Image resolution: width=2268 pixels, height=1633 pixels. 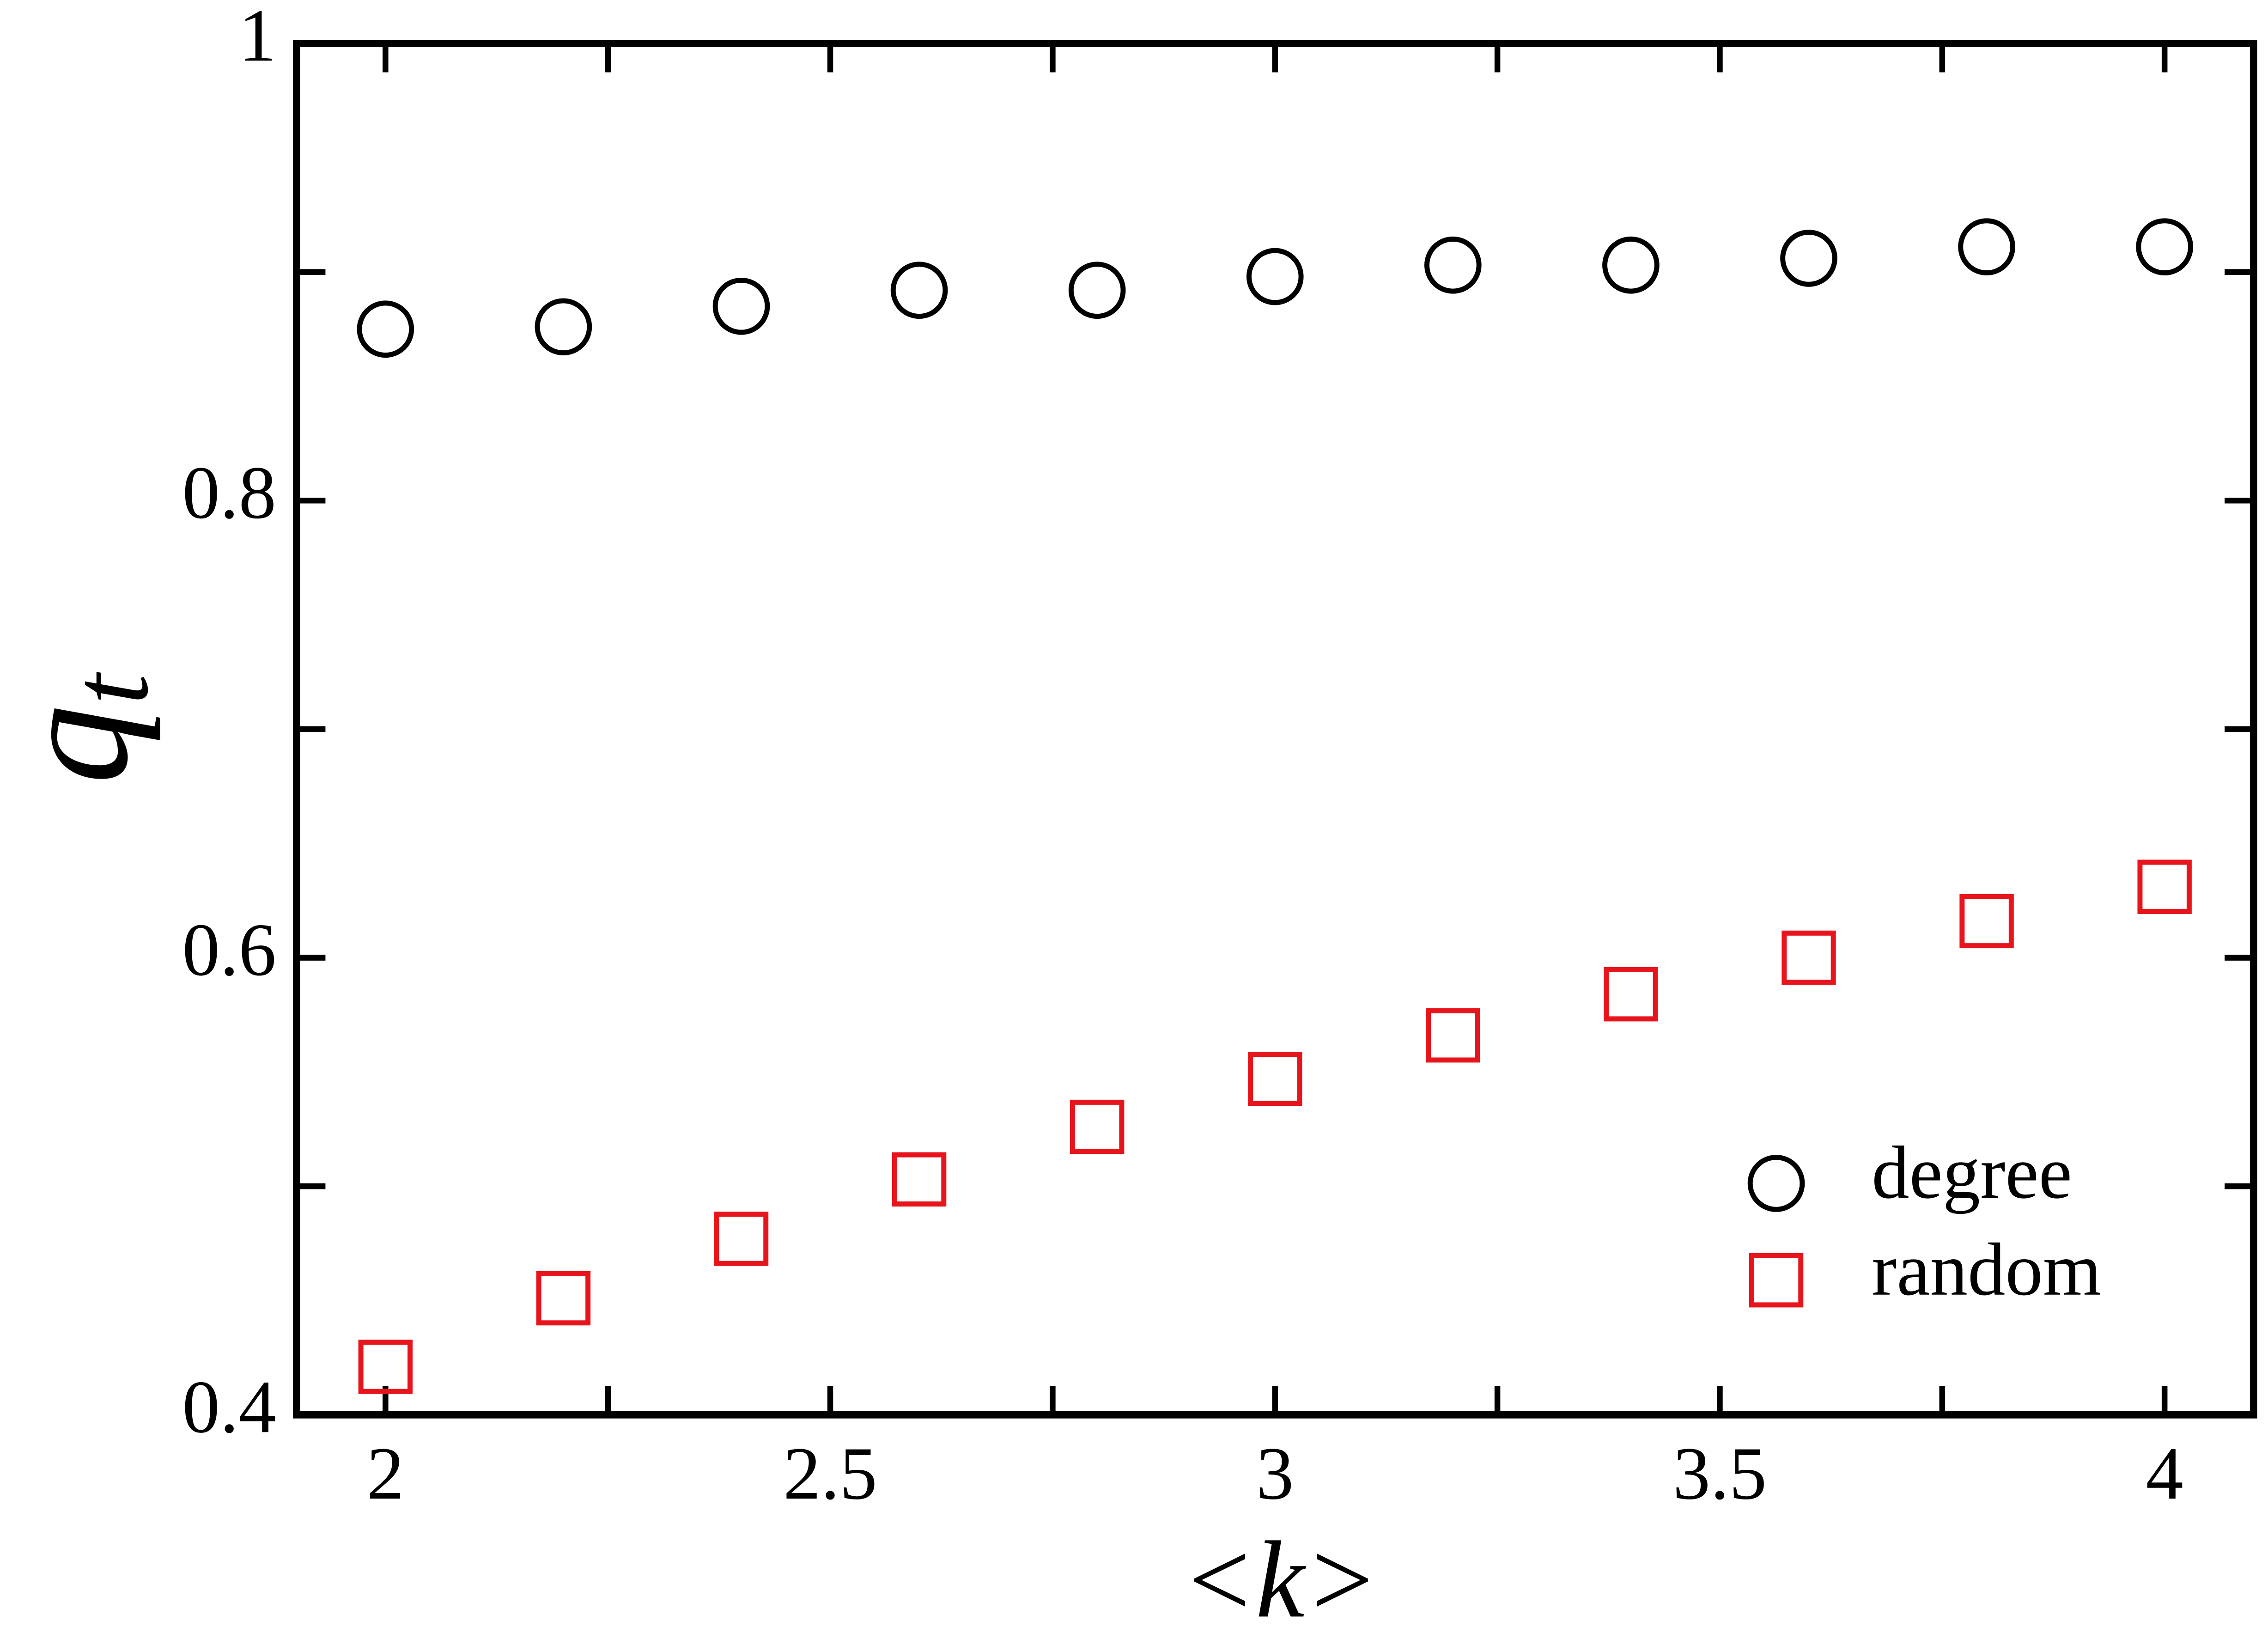 What do you see at coordinates (1986, 1269) in the screenshot?
I see `legend-label: random` at bounding box center [1986, 1269].